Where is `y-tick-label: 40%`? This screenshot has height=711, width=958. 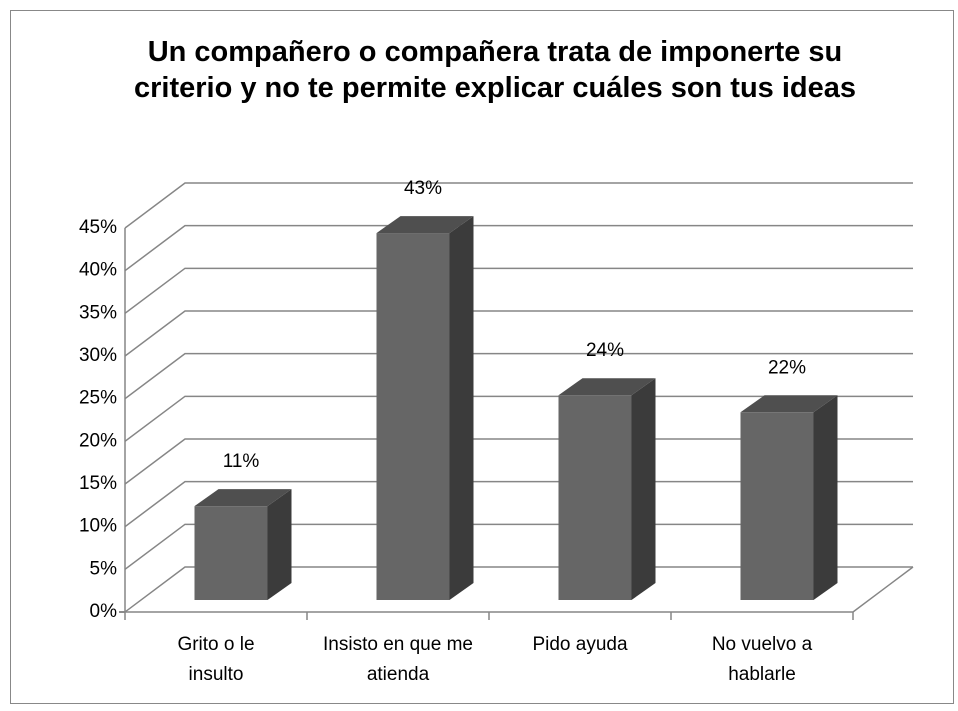
y-tick-label: 40% is located at coordinates (98, 270).